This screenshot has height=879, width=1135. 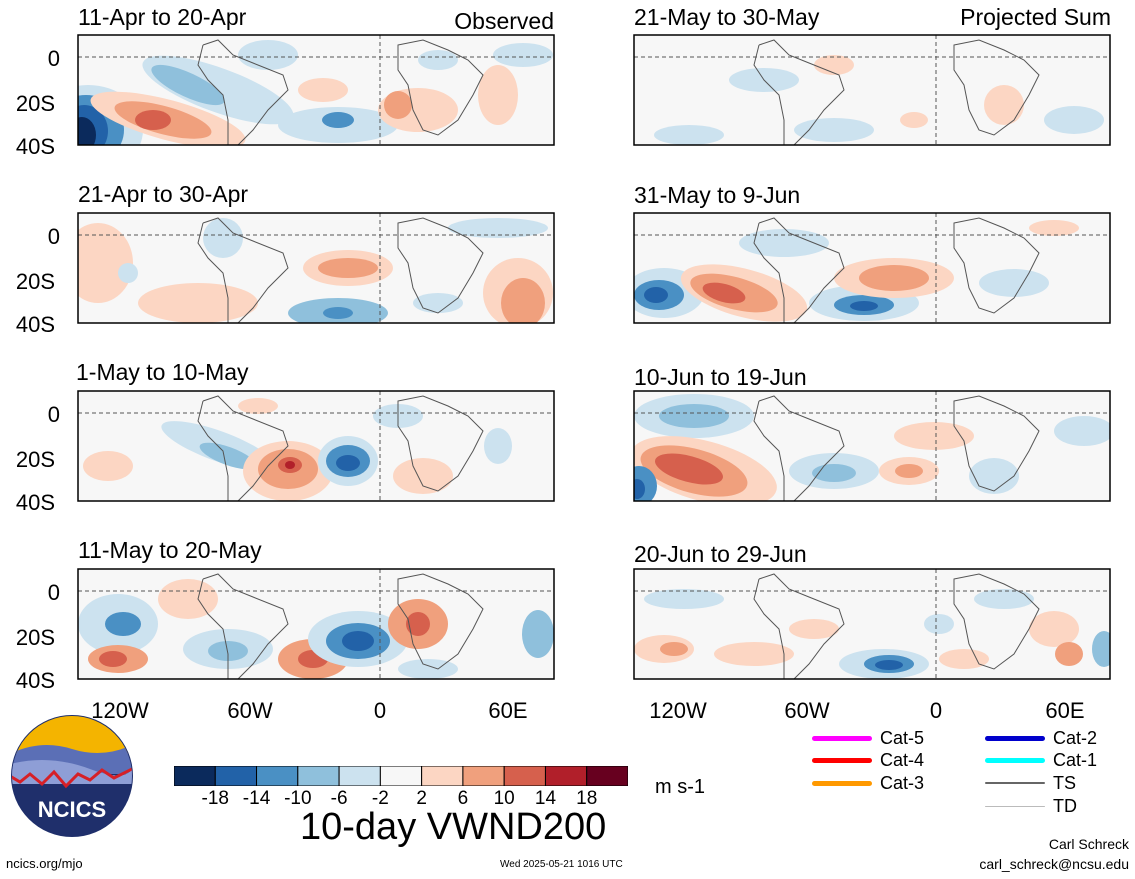 What do you see at coordinates (842, 760) in the screenshot?
I see `cat4-line` at bounding box center [842, 760].